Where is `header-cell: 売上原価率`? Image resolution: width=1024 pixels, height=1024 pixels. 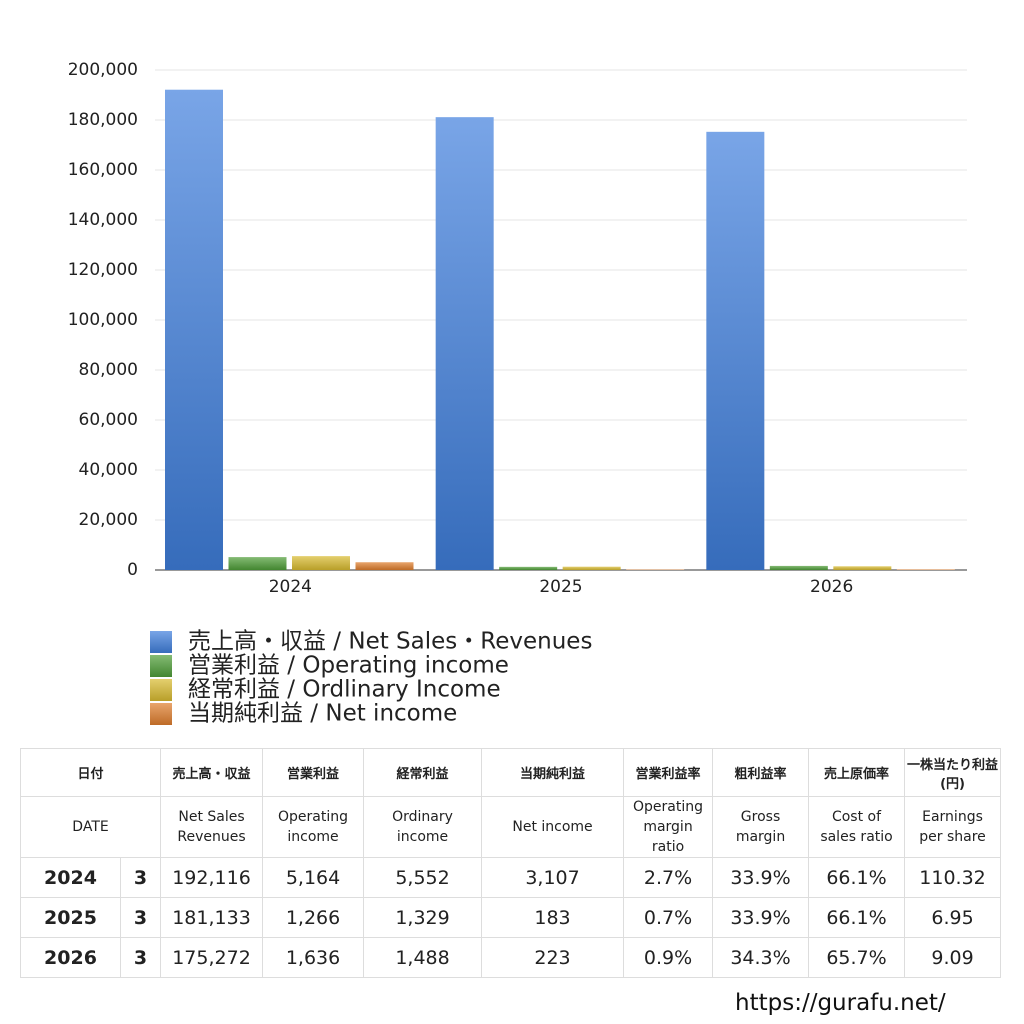
header-cell: 売上原価率 is located at coordinates (857, 772).